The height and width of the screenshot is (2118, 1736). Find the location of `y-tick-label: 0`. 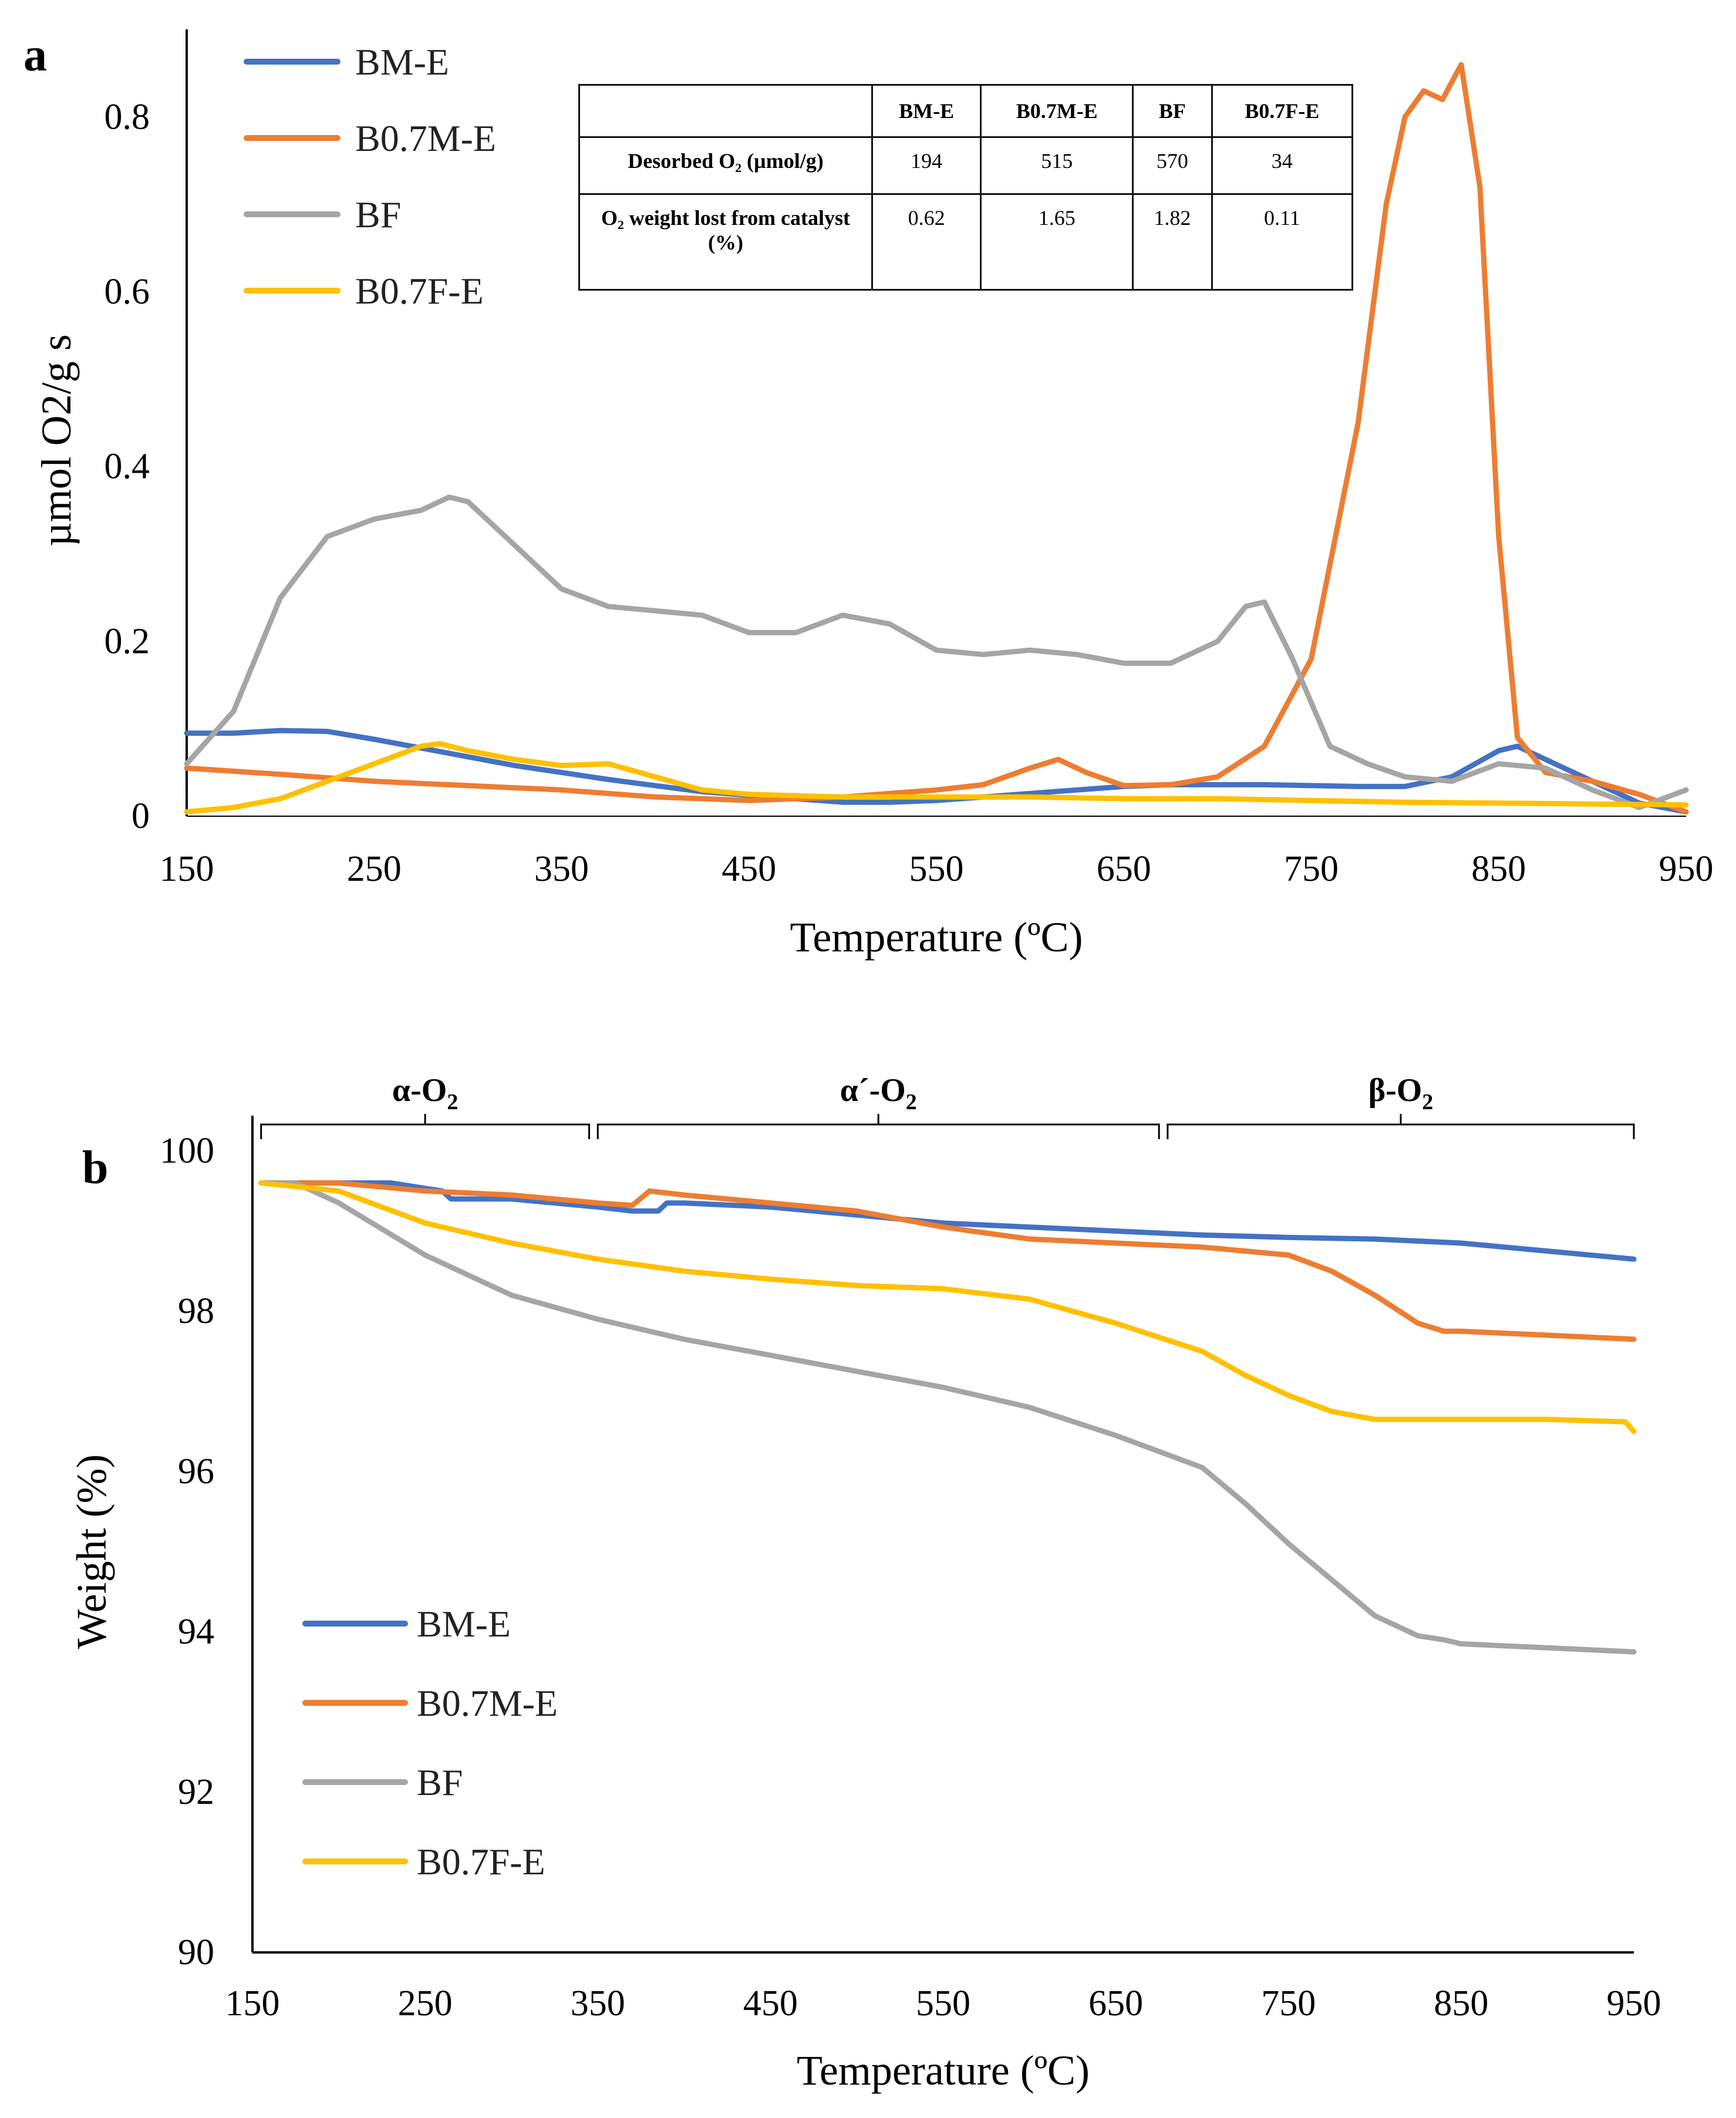

y-tick-label: 0 is located at coordinates (141, 816).